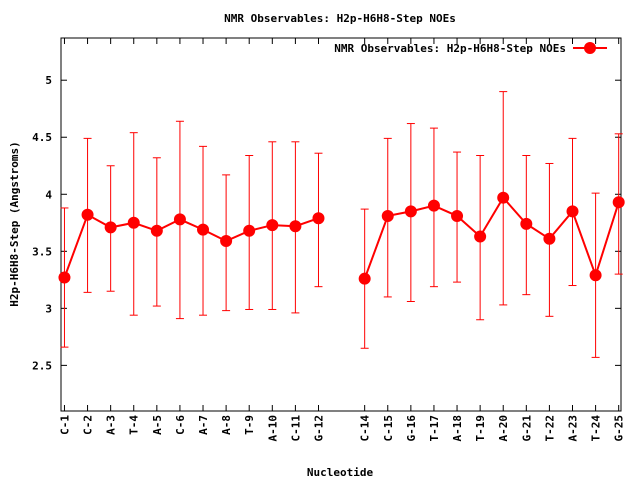  I want to click on legend-marker, so click(590, 48).